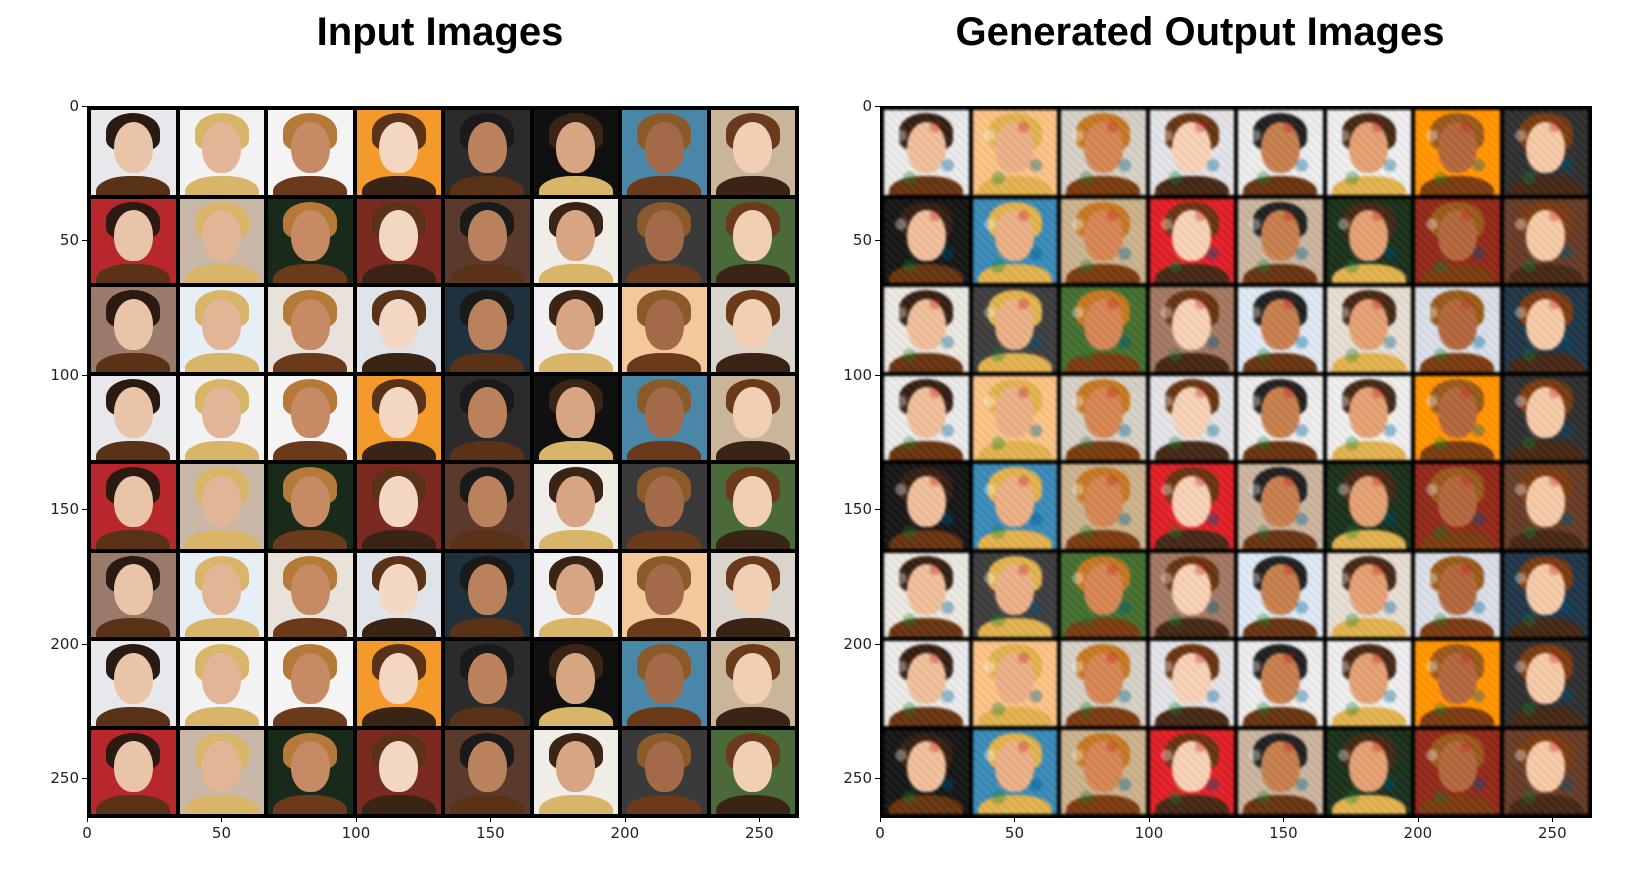 The width and height of the screenshot is (1630, 886). Describe the element at coordinates (759, 833) in the screenshot. I see `x-tick-label: 250` at that location.